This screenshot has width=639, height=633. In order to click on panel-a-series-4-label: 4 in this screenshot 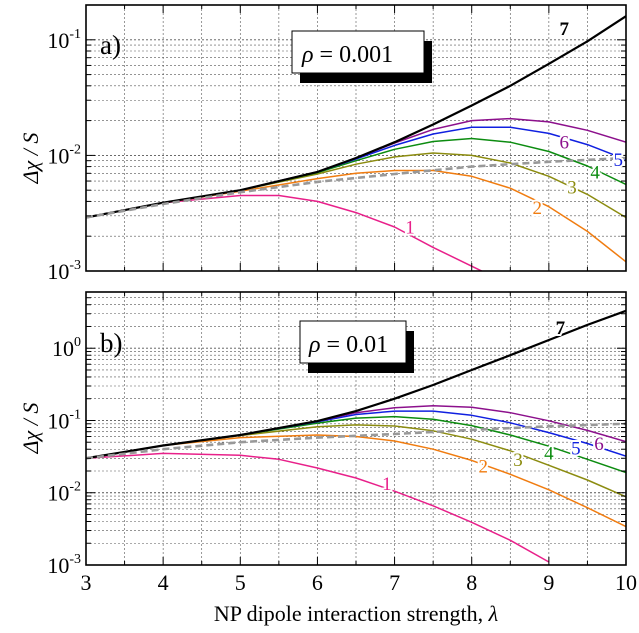, I will do `click(595, 172)`.